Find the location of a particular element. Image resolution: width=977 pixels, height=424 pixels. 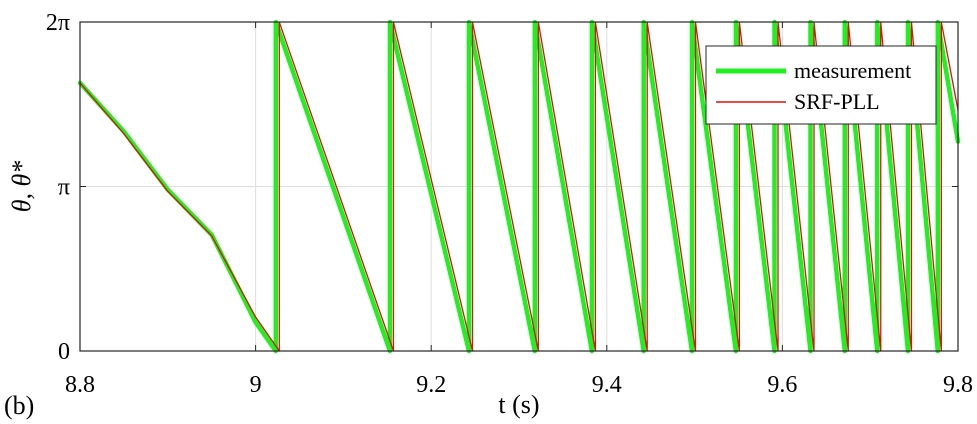

x-tick-label: 9.6 is located at coordinates (782, 385).